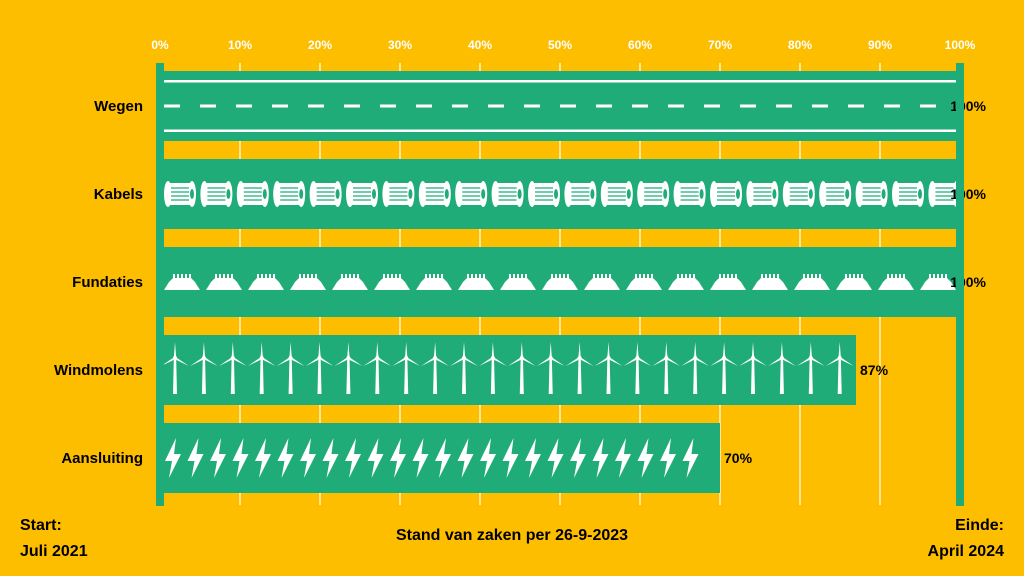  I want to click on category-label: Windmolens, so click(98, 370).